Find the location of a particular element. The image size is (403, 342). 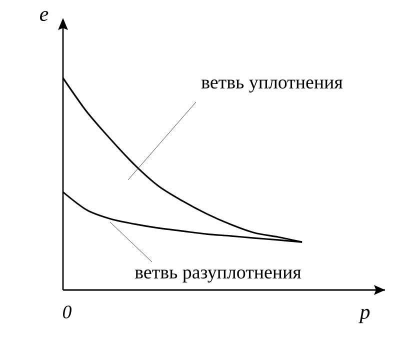

annotation: ветвь разуплотнения is located at coordinates (218, 275).